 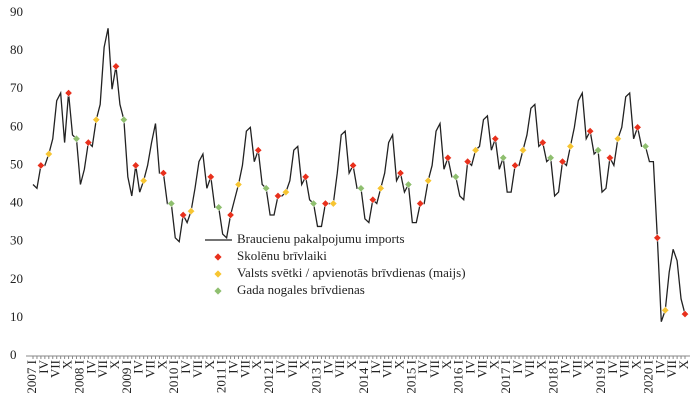 What do you see at coordinates (173, 377) in the screenshot?
I see `x-tick-label: 2010 I` at bounding box center [173, 377].